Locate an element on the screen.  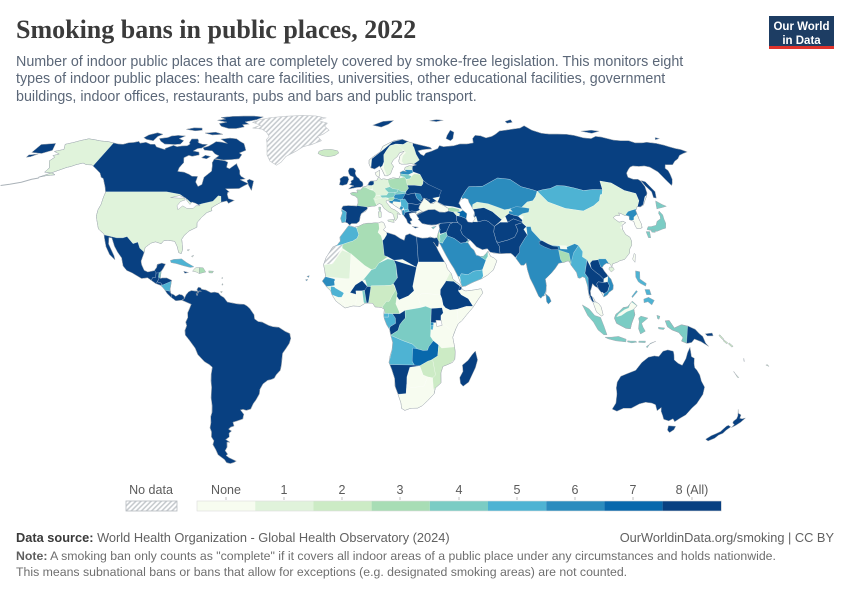
svg-text: 5 is located at coordinates (517, 490).